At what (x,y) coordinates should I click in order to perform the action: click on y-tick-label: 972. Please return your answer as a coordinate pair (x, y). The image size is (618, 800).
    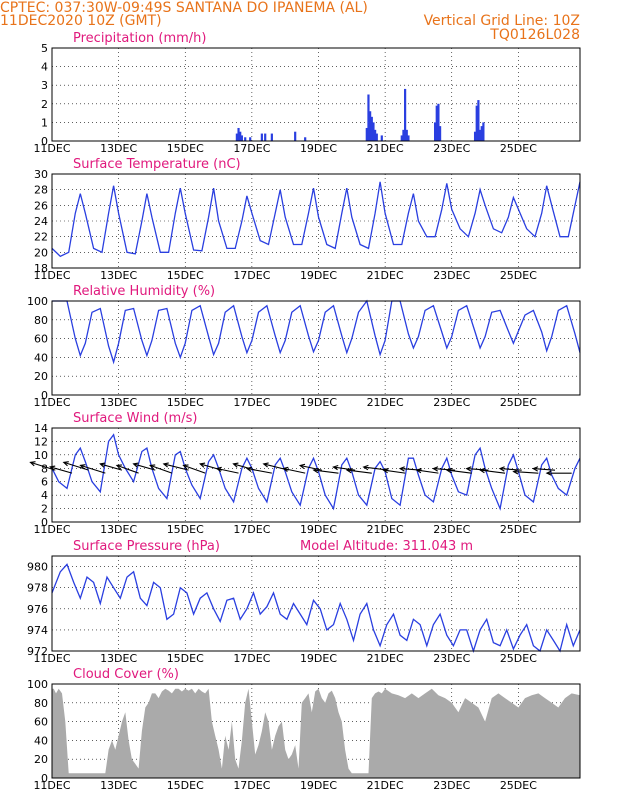
    Looking at the image, I should click on (37, 651).